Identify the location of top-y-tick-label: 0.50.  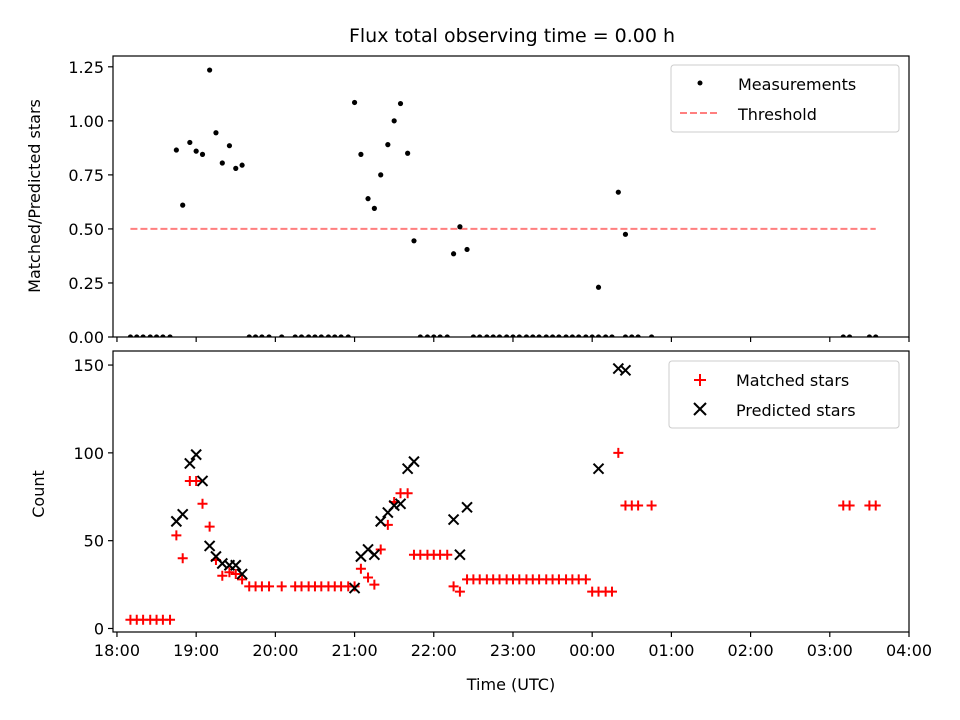
(86, 229).